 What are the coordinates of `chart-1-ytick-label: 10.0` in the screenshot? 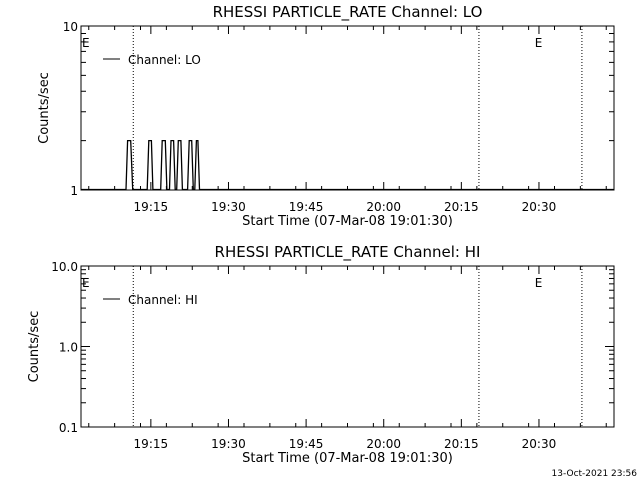 It's located at (64, 267).